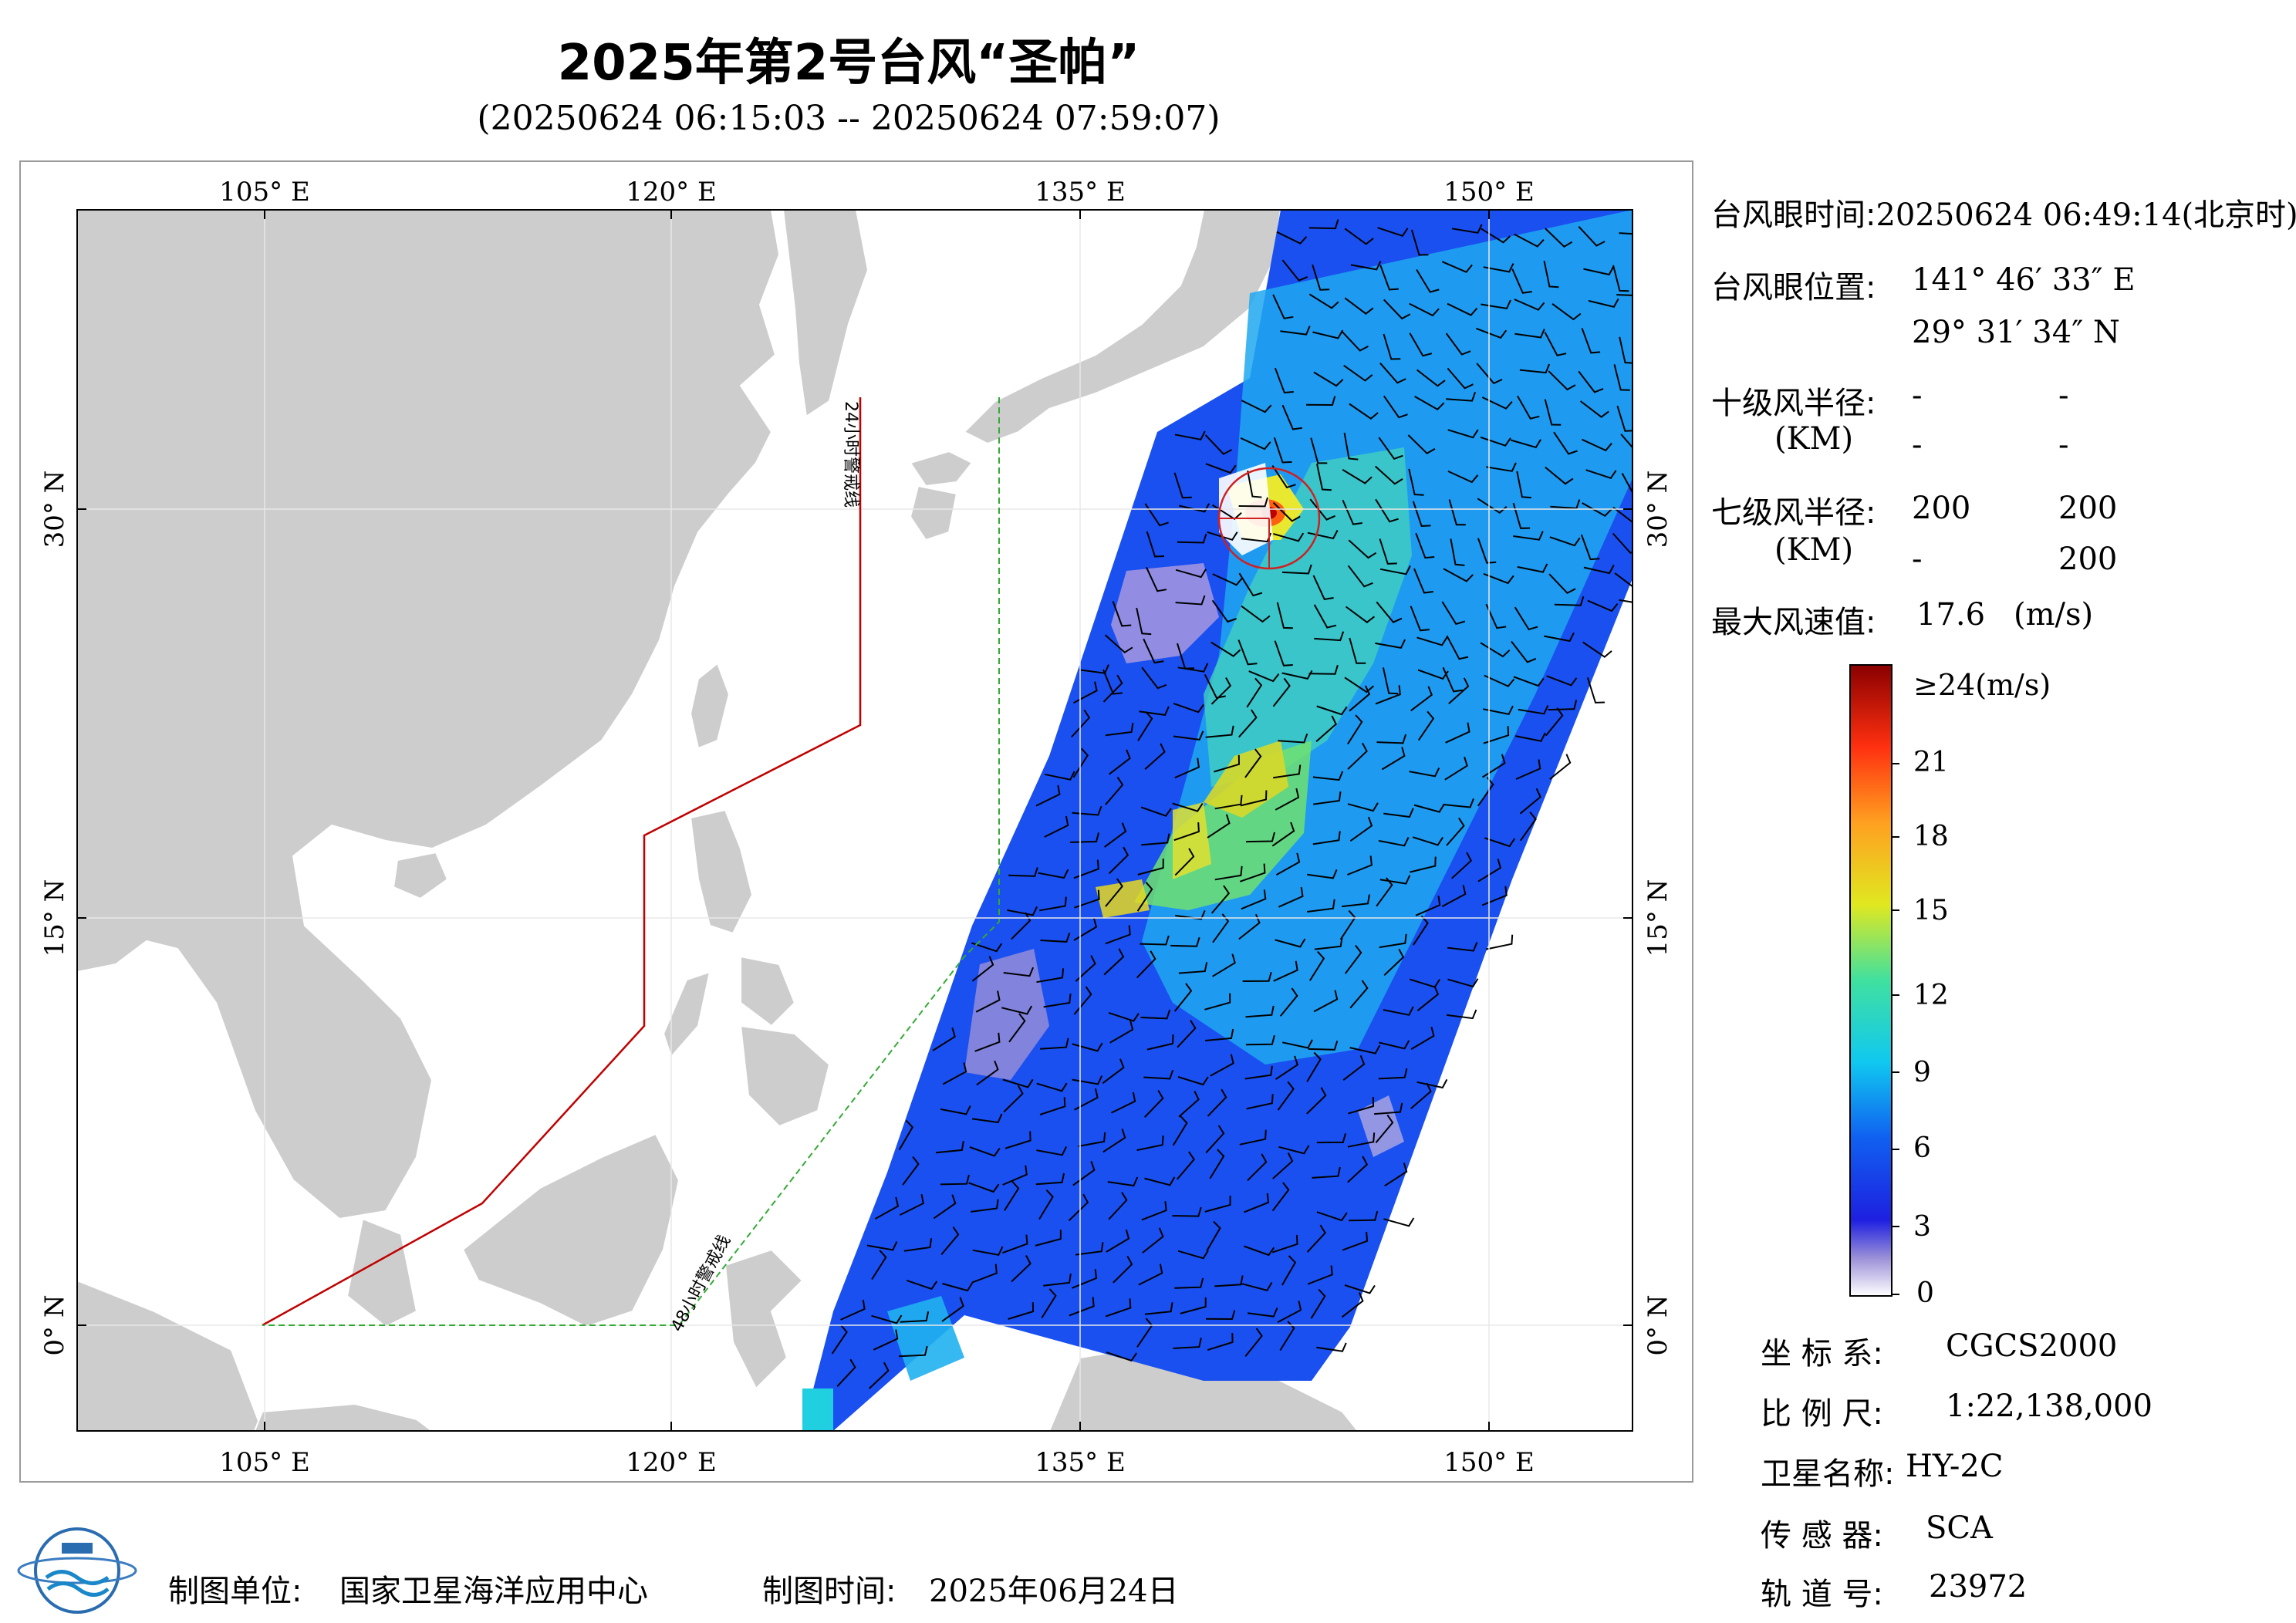 Image resolution: width=2296 pixels, height=1623 pixels. I want to click on date-value: 2025年06月24日, so click(1054, 1591).